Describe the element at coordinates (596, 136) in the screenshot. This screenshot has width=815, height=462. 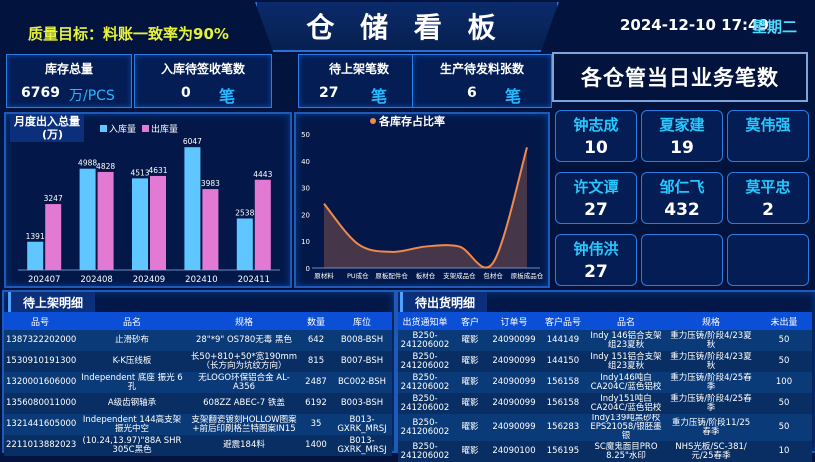
I see `person-card: 钟志成 10` at that location.